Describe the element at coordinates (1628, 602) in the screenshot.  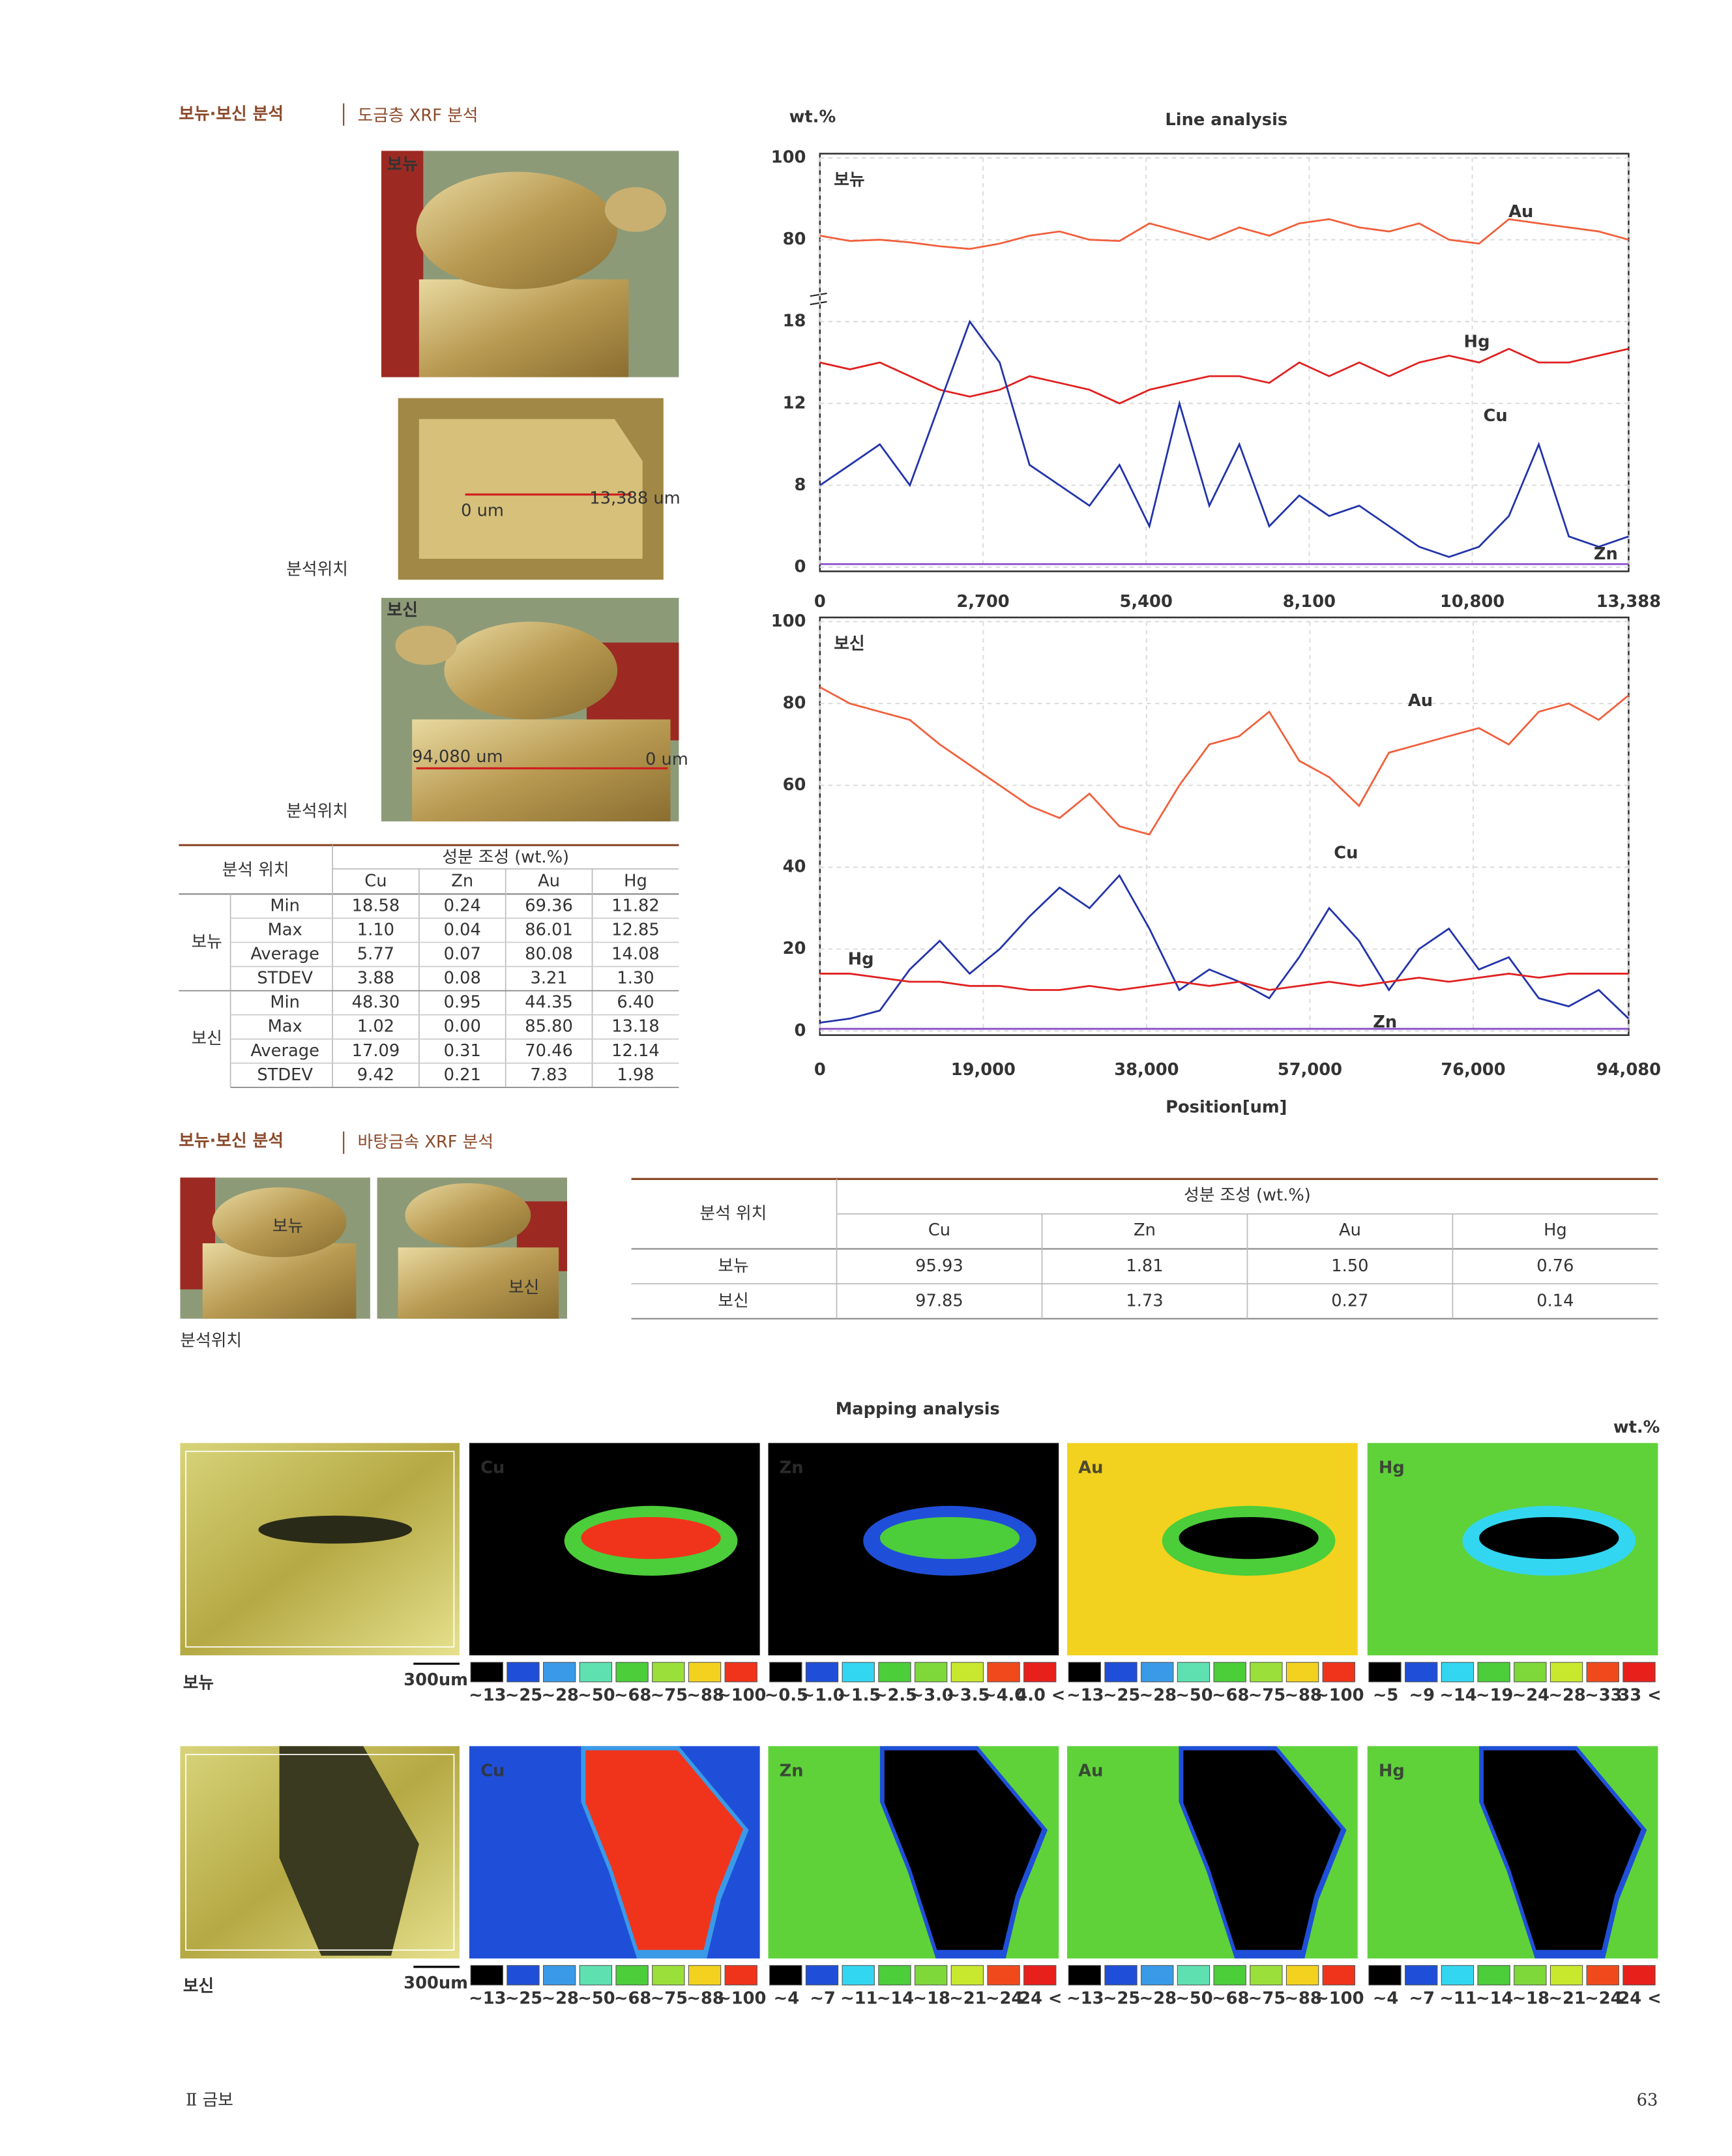
I see `x-tick-label: 13,388` at that location.